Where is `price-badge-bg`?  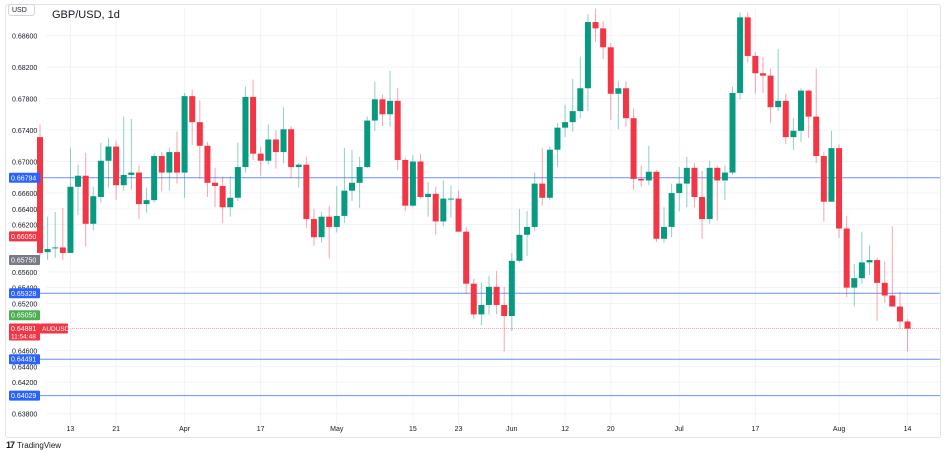 price-badge-bg is located at coordinates (24, 236).